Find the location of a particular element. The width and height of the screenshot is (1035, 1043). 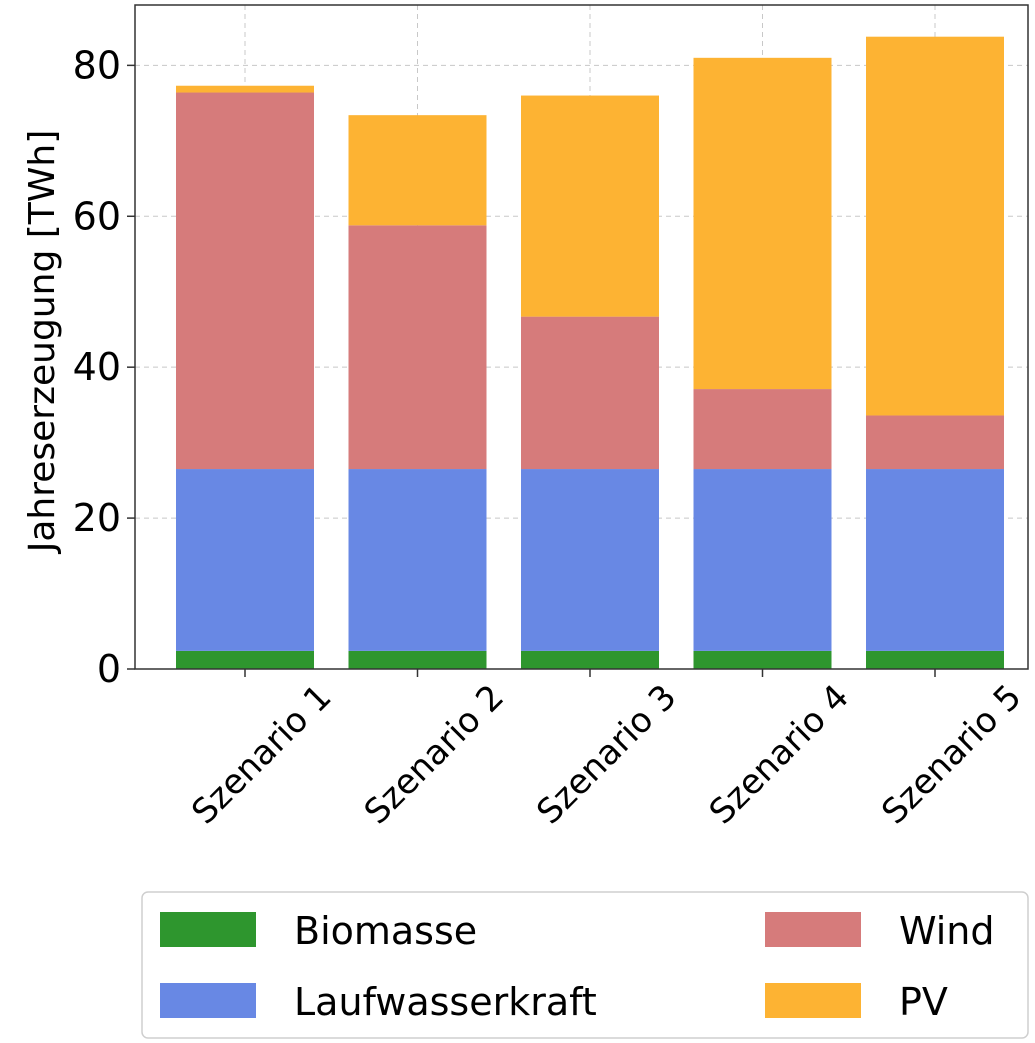

y-tick-label: 80 is located at coordinates (97, 65).